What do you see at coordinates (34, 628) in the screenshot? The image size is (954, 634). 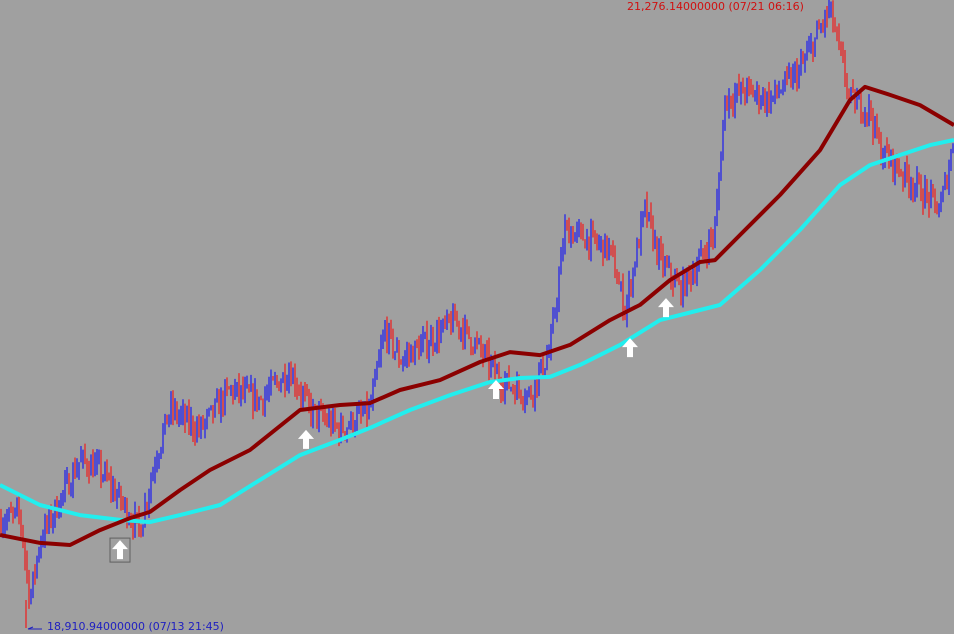 I see `low-pointer-icon` at bounding box center [34, 628].